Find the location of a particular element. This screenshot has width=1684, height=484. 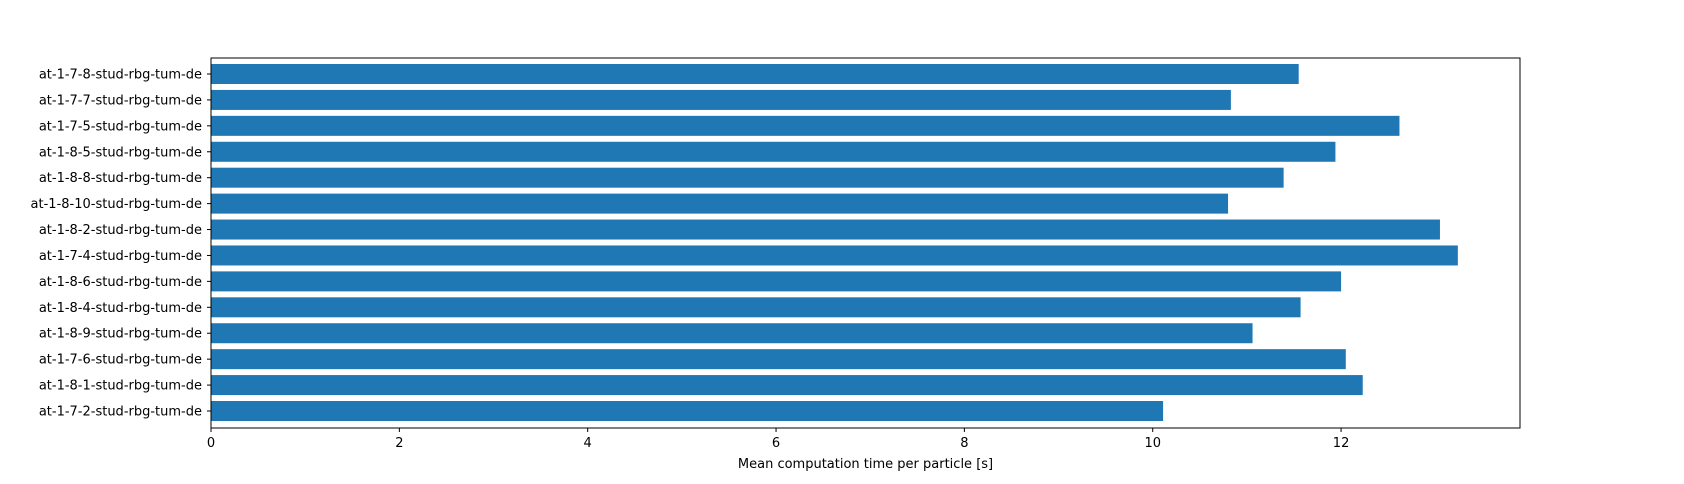

y-tick-label: at-1-7-6-stud-rbg-tum-de is located at coordinates (120, 360).